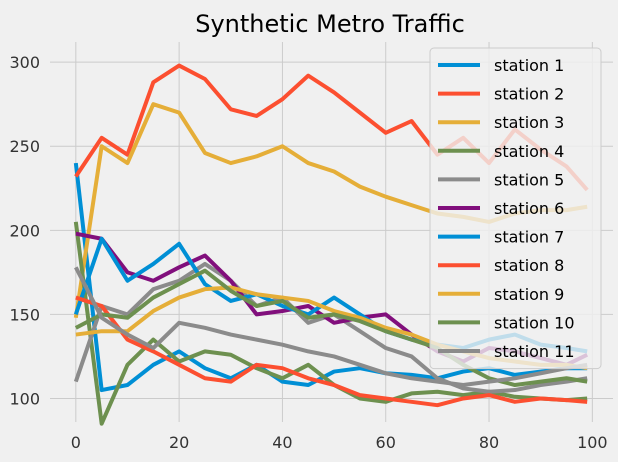 This screenshot has height=462, width=618. Describe the element at coordinates (339, 442) in the screenshot. I see `x-tick-labels: 0 20 40 60 80 100` at that location.